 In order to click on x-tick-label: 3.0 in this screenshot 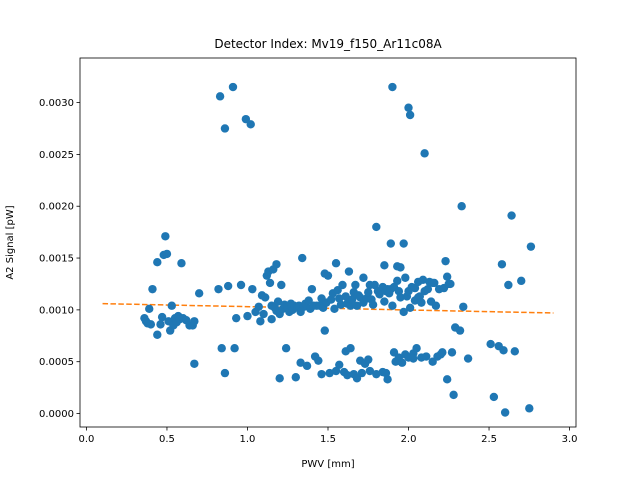, I will do `click(570, 439)`.